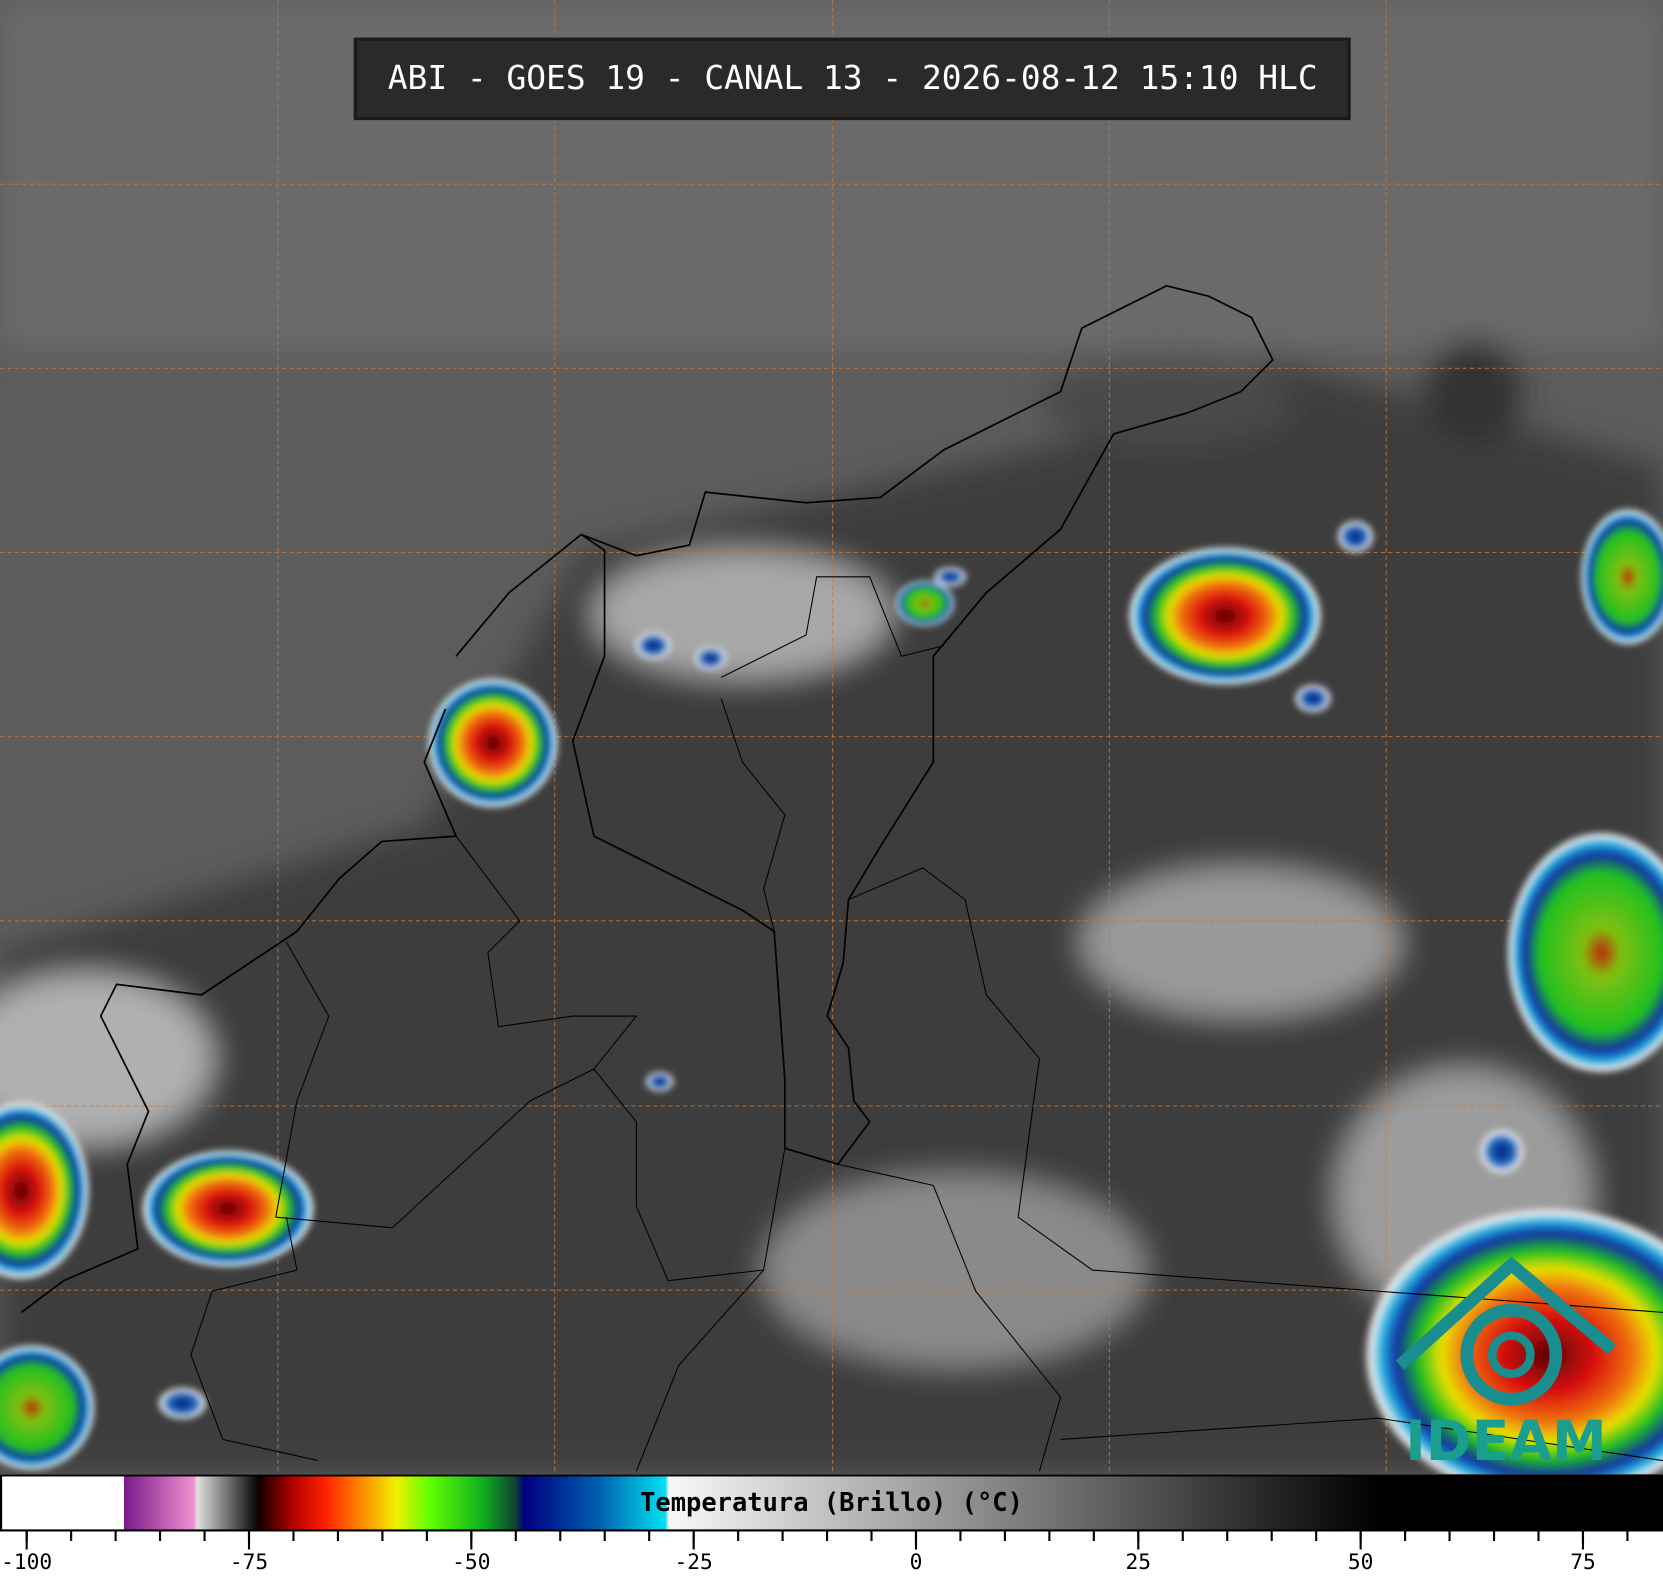  I want to click on logo-text: IDEAM, so click(1505, 1441).